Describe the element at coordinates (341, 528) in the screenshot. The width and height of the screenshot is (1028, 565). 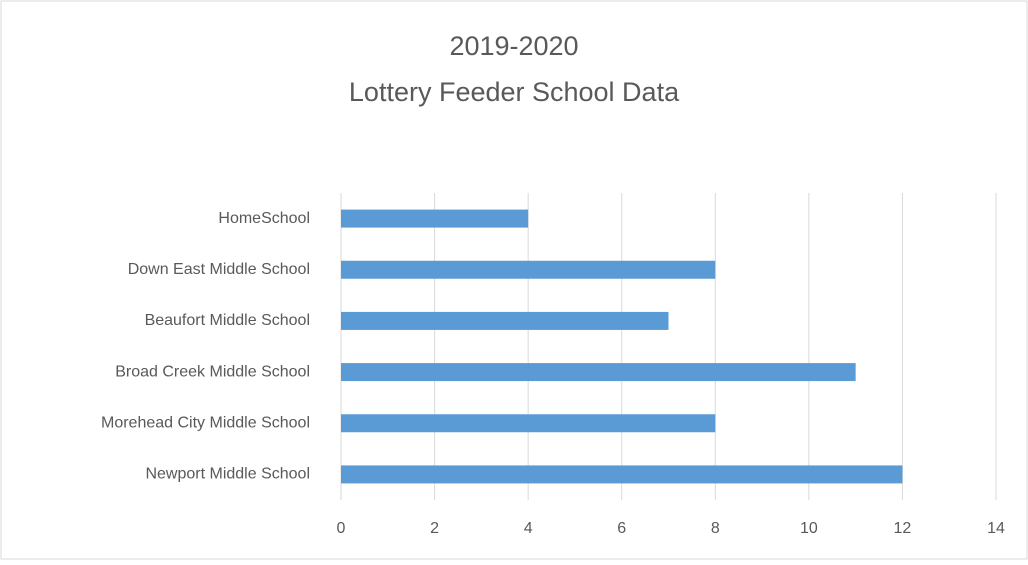
I see `x-tick-label: 0` at that location.